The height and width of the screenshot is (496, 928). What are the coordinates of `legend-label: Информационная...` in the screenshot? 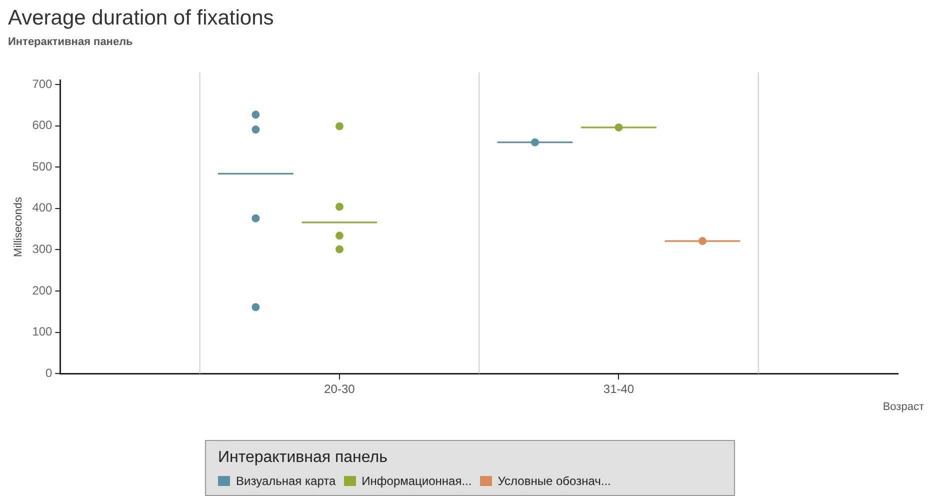 It's located at (416, 481).